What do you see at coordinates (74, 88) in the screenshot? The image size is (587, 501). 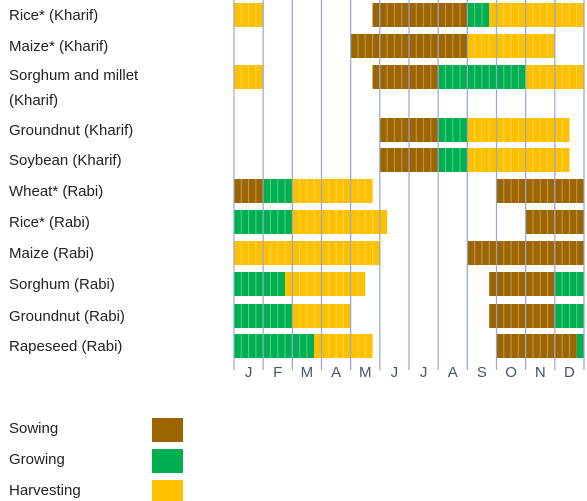 I see `row-label: Sorghum and millet (Kharif)` at bounding box center [74, 88].